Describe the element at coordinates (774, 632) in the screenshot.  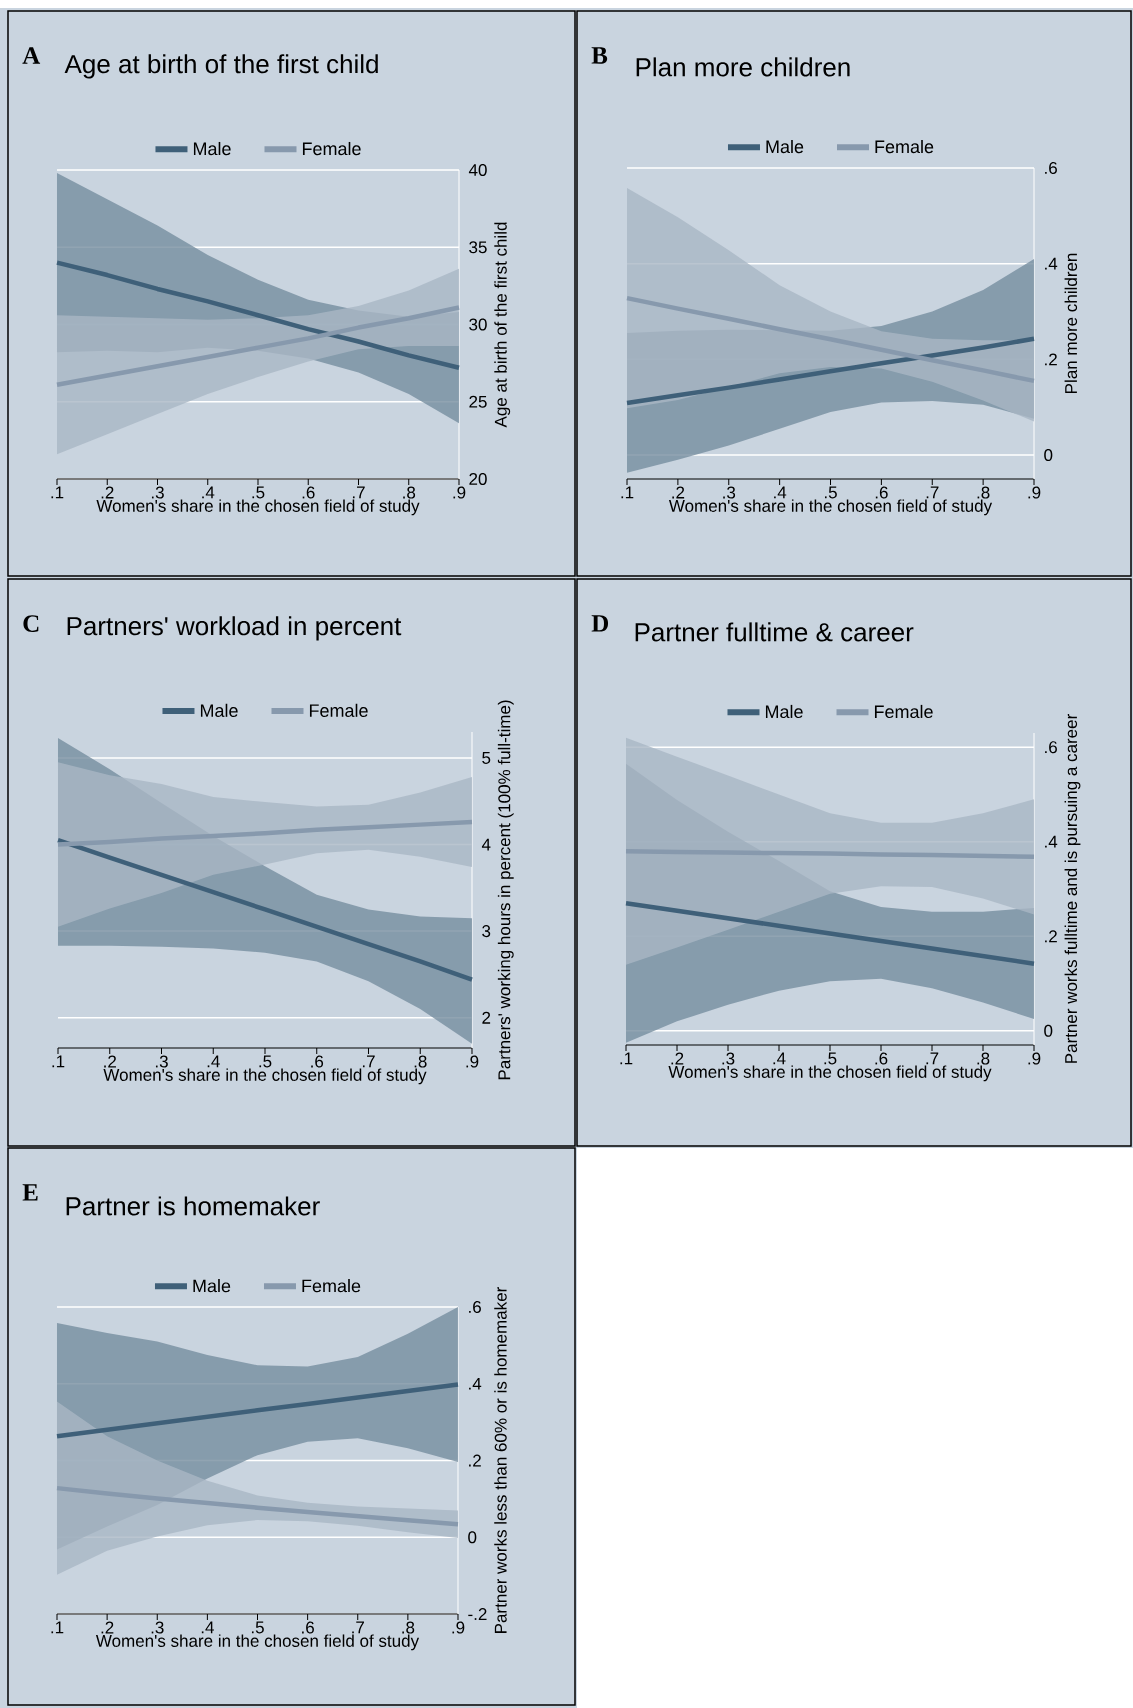
I see `chart-title: Partner fulltime & career` at that location.